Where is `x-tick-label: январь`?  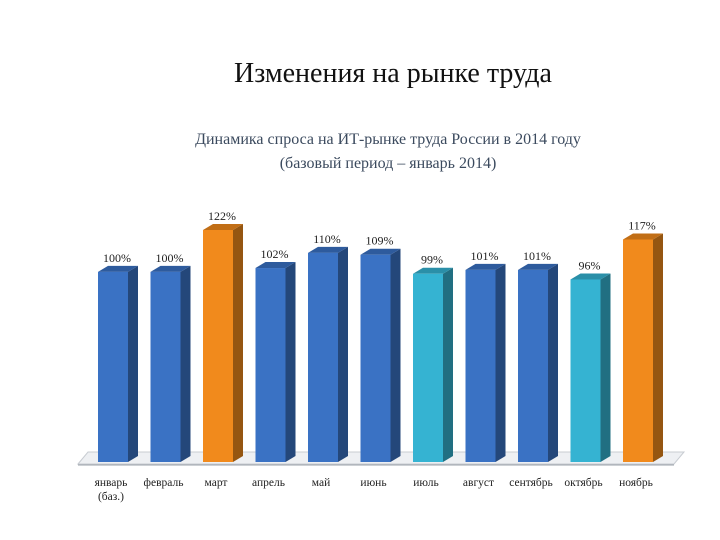
x-tick-label: январь is located at coordinates (111, 483).